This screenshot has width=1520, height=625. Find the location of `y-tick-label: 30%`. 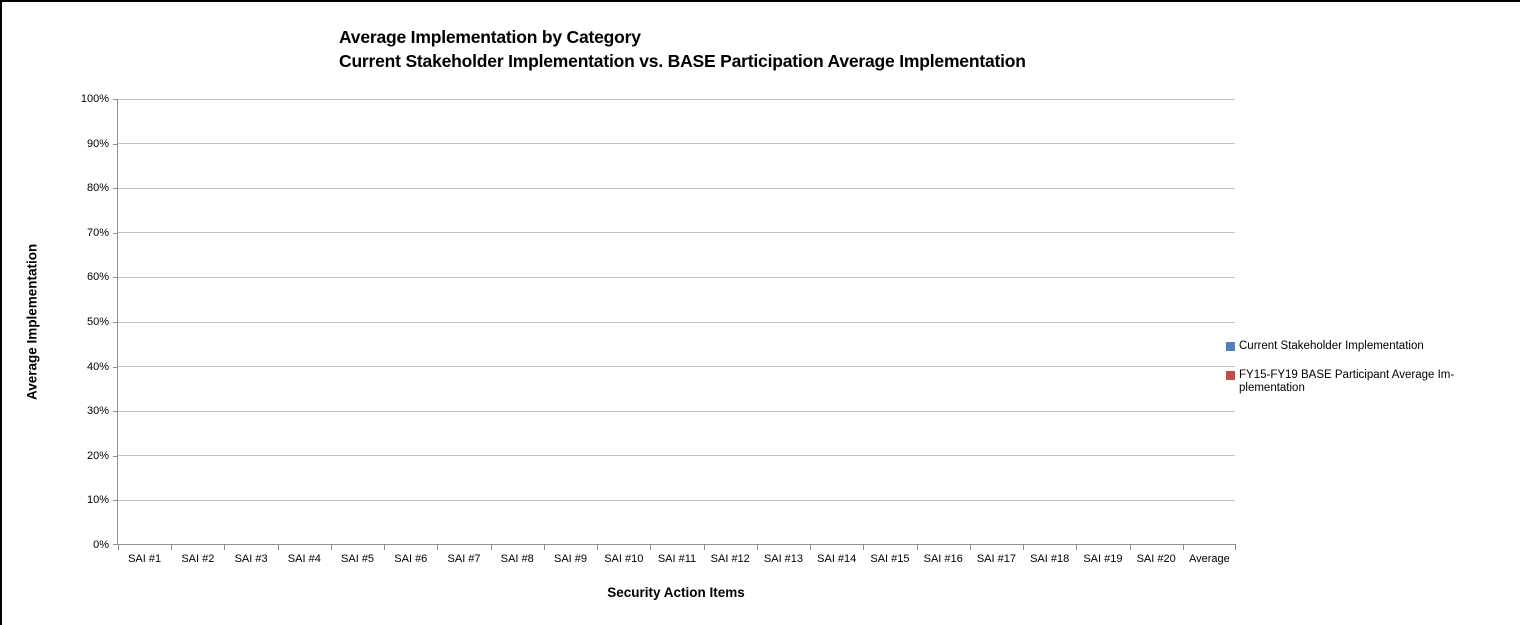

y-tick-label: 30% is located at coordinates (97, 411).